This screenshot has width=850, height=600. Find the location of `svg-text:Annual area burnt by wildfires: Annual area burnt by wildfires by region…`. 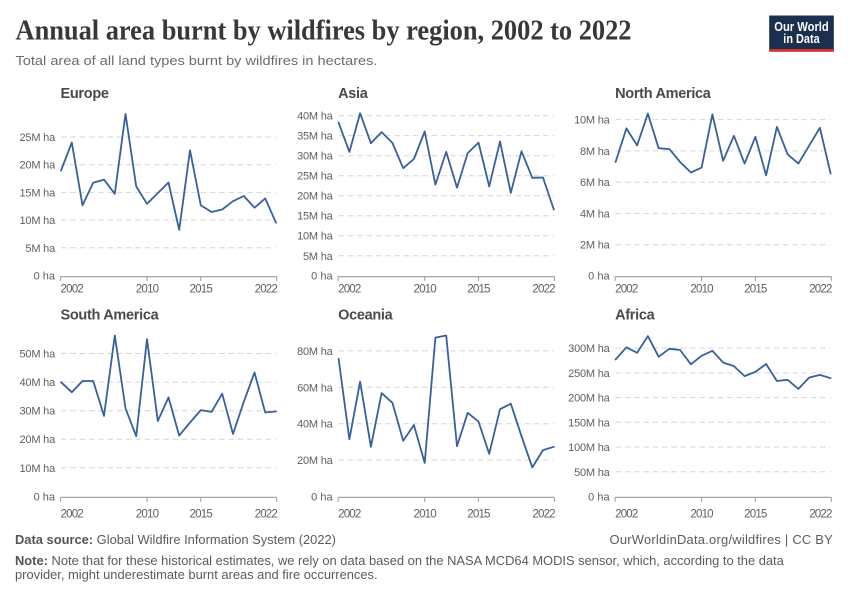

svg-text:Annual area burnt by wildfires: Annual area burnt by wildfires by region… is located at coordinates (324, 31).